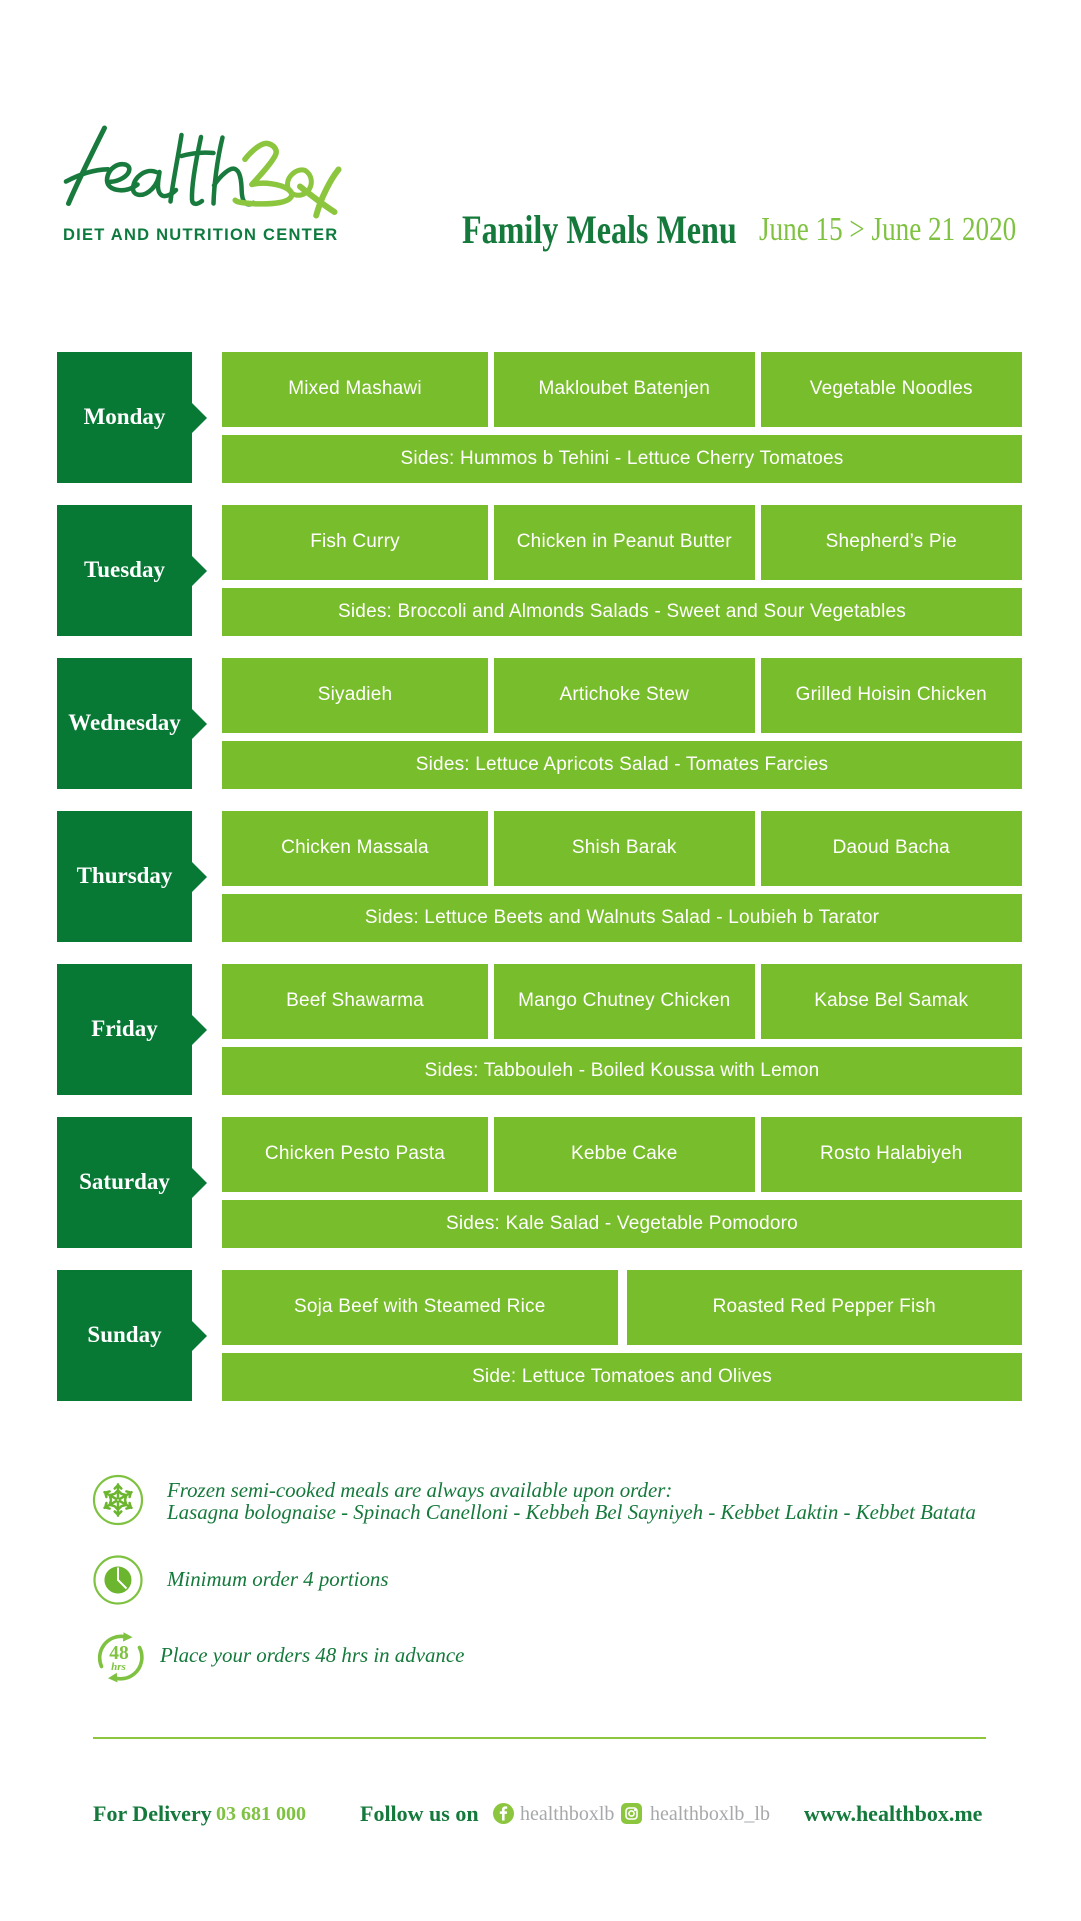  What do you see at coordinates (119, 1653) in the screenshot?
I see `svg-text: 48` at bounding box center [119, 1653].